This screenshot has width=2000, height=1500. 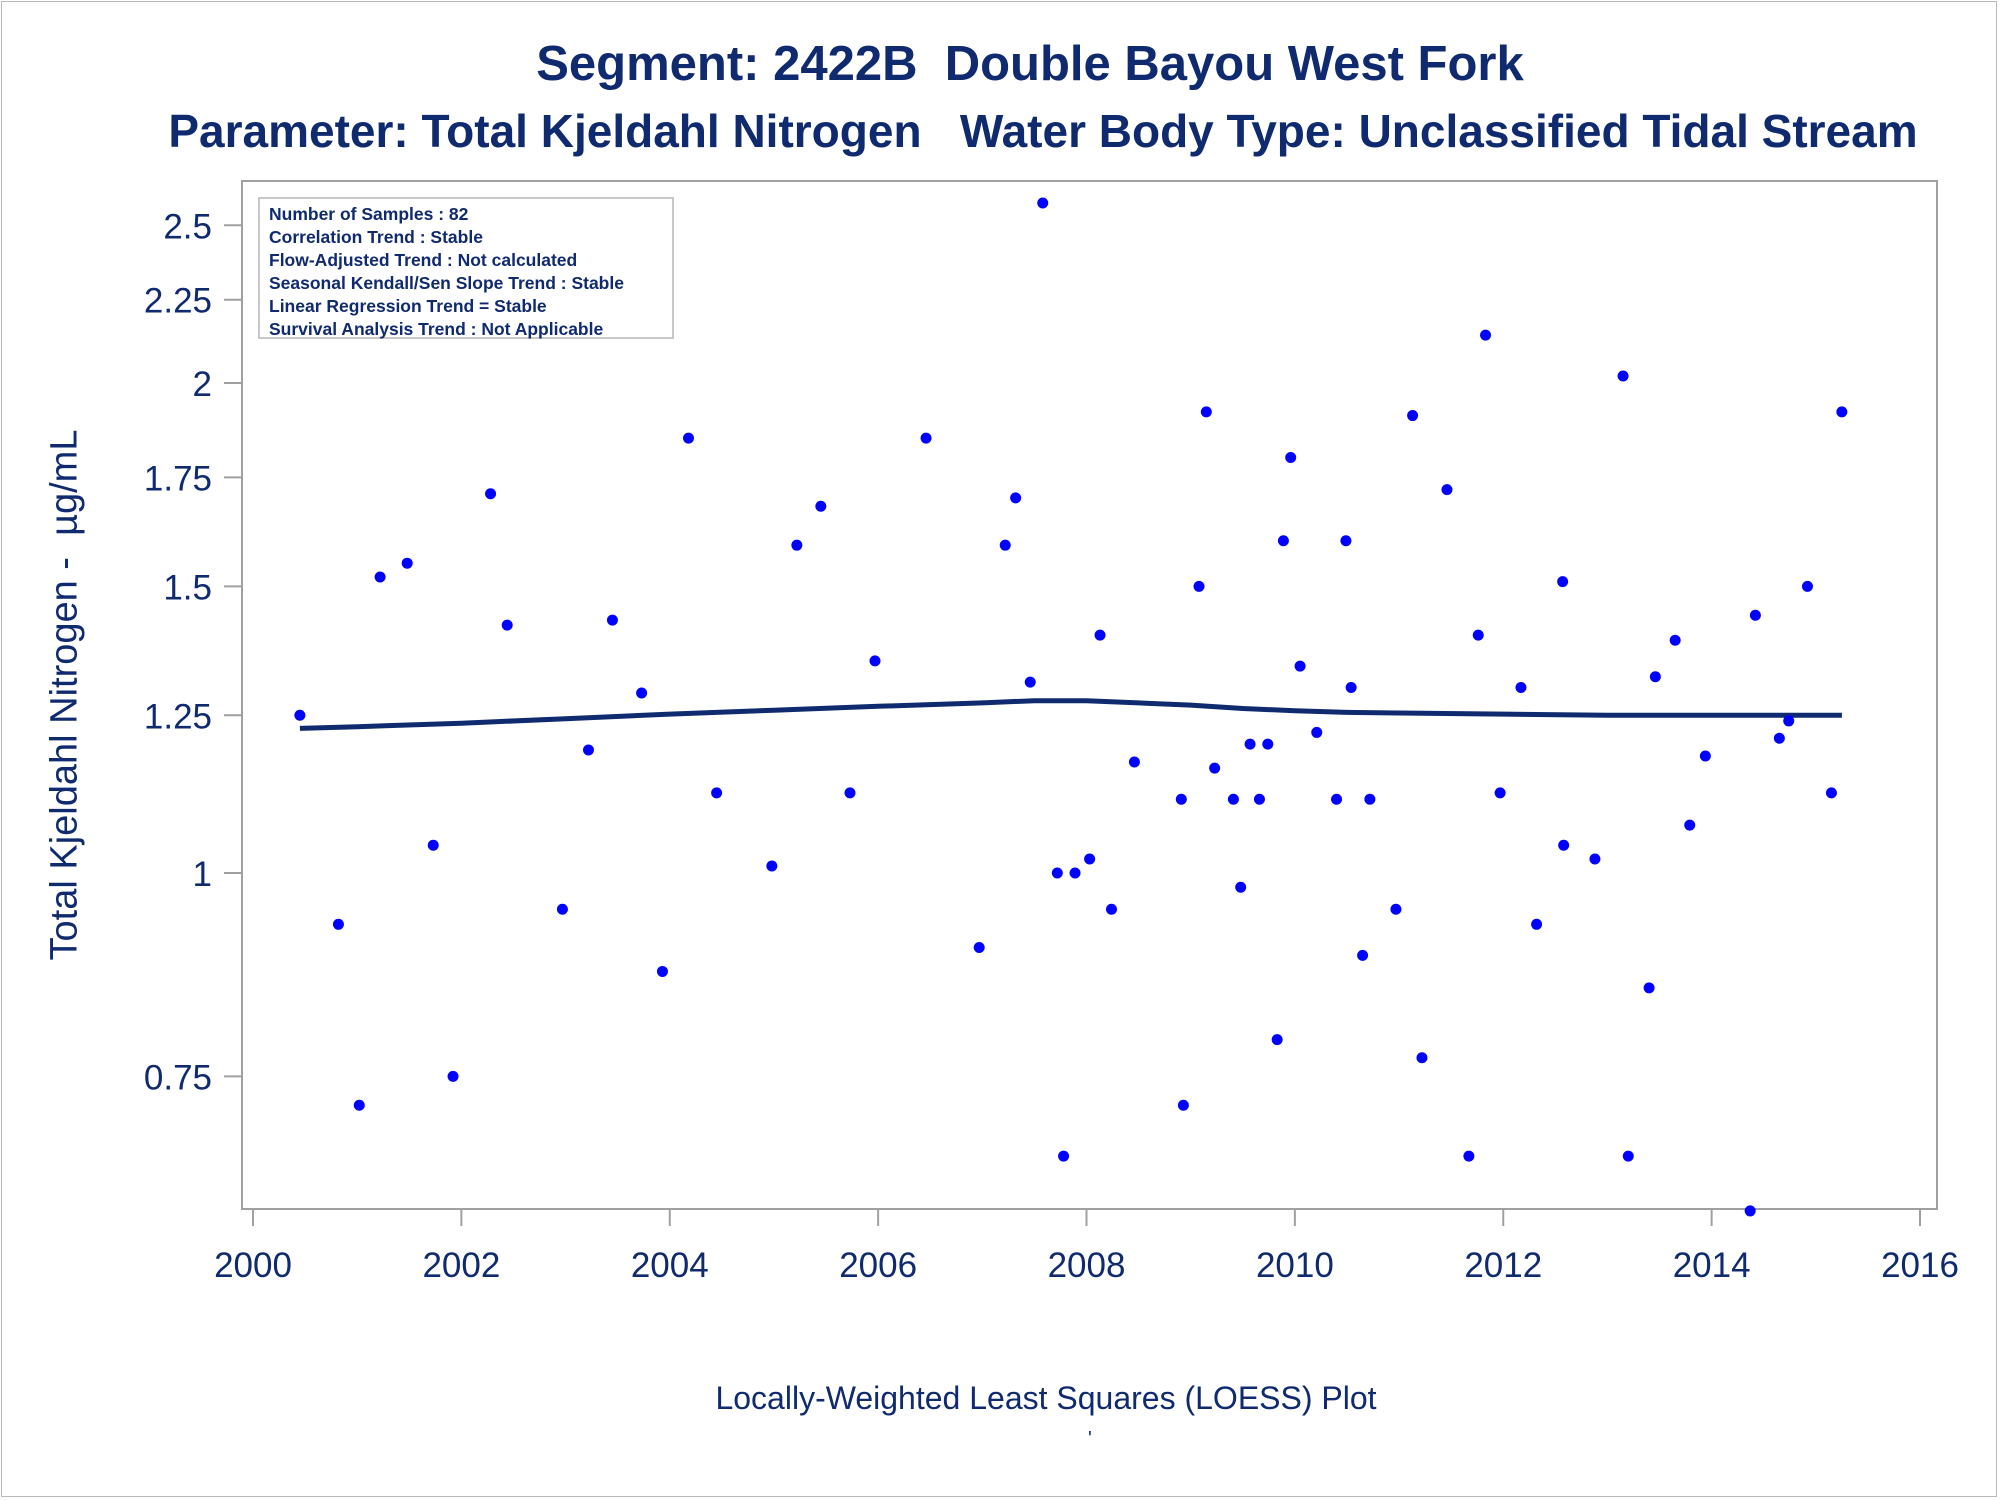 I want to click on y-tick-label: 2.25, so click(x=178, y=301).